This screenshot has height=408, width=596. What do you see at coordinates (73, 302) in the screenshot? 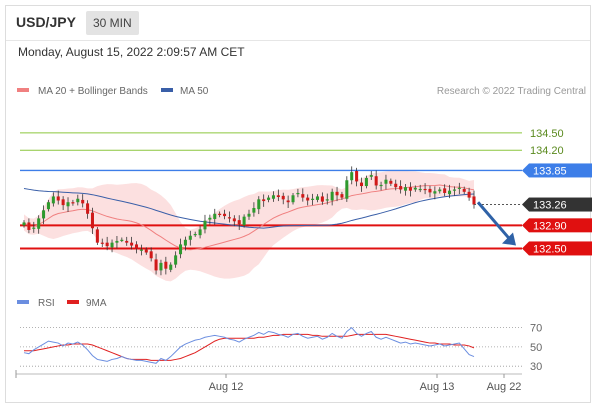
I see `legend-swatch-9ma` at bounding box center [73, 302].